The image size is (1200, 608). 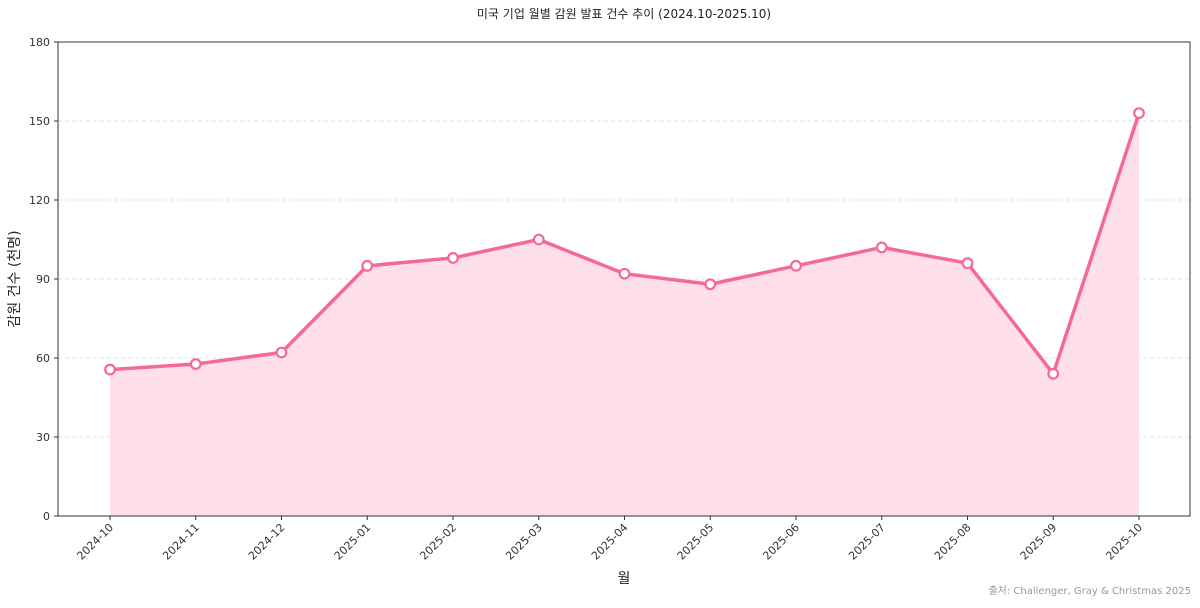 I want to click on y-tick-label: 120, so click(x=39, y=200).